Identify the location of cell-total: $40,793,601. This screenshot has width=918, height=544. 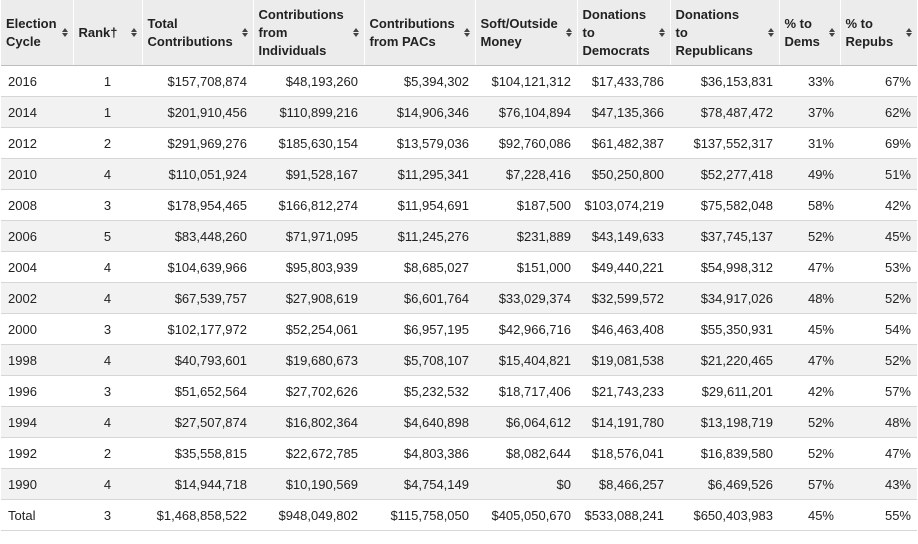
(197, 360).